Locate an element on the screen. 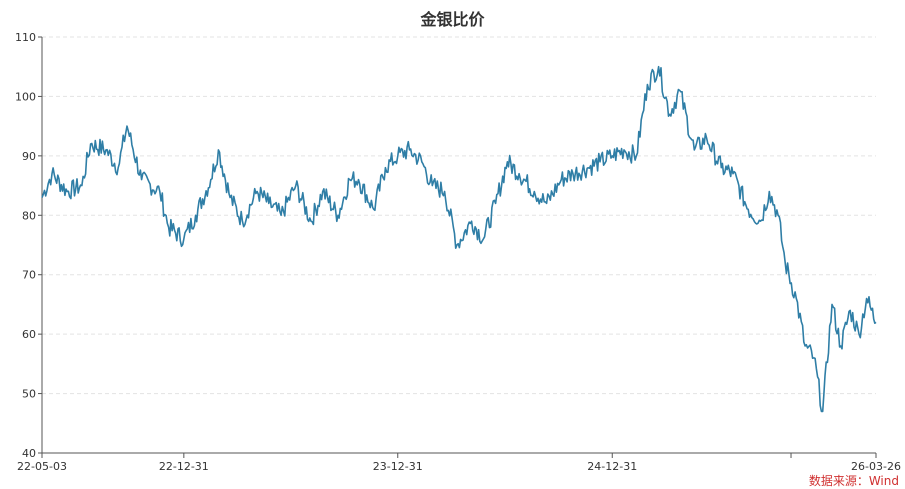  y-tick-label-50: 50 is located at coordinates (29, 394).